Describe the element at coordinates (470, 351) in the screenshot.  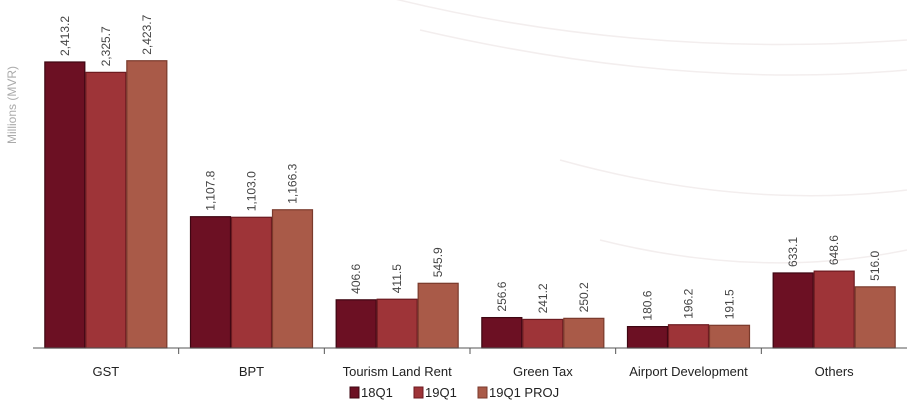
I see `x-axis-ticks` at that location.